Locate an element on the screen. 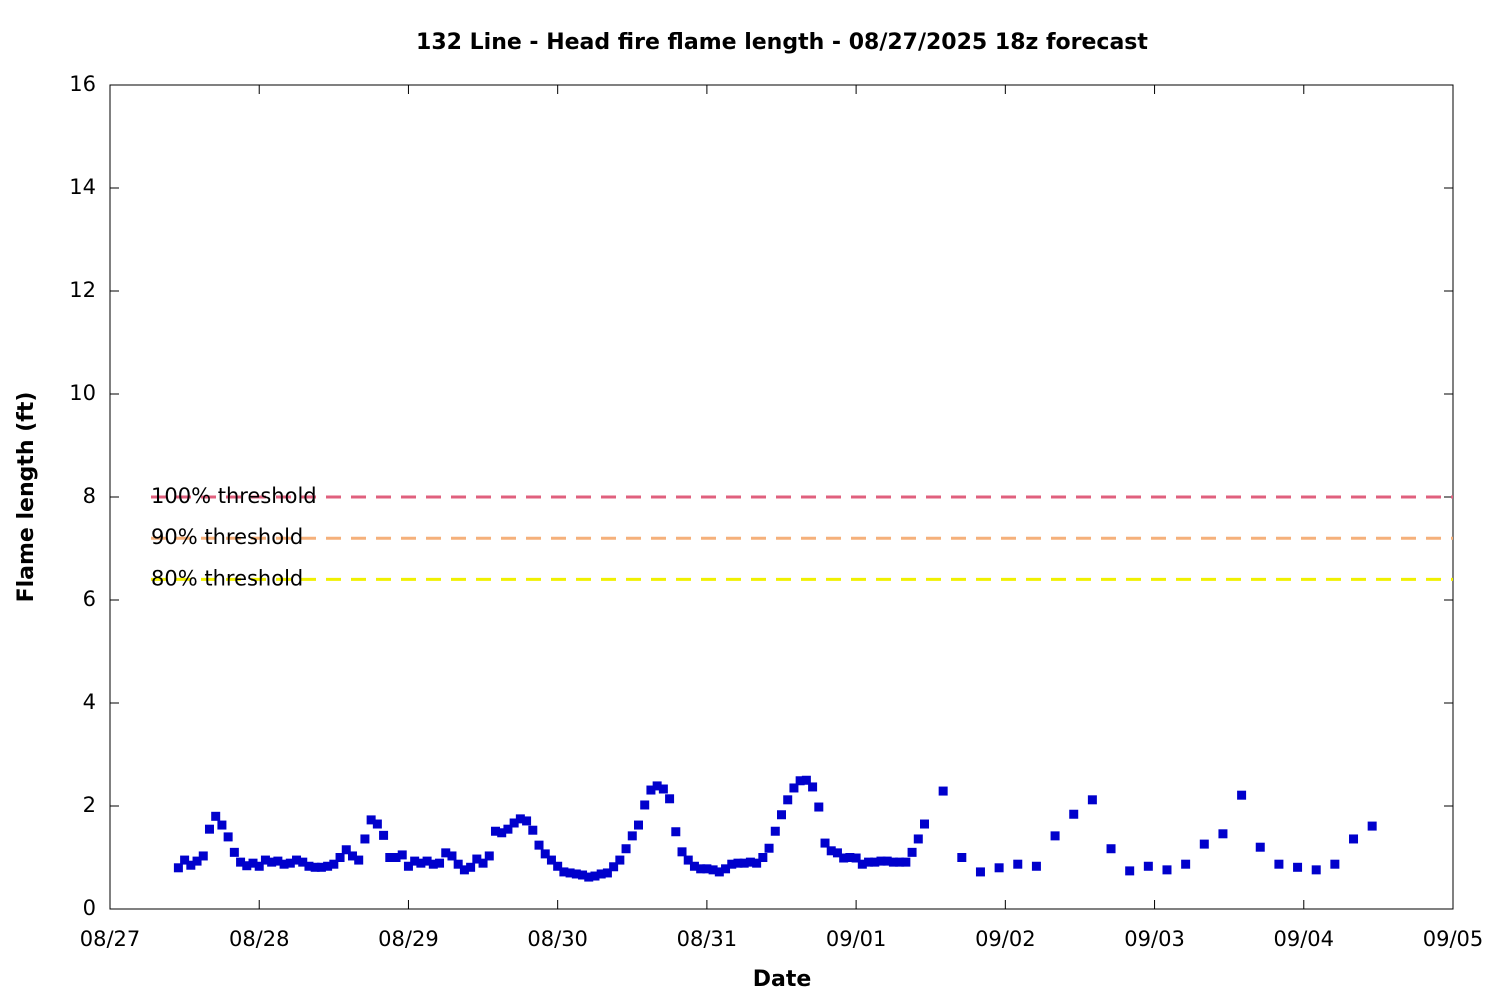 This screenshot has height=1000, width=1500. x-tick-label: 08/29 is located at coordinates (408, 939).